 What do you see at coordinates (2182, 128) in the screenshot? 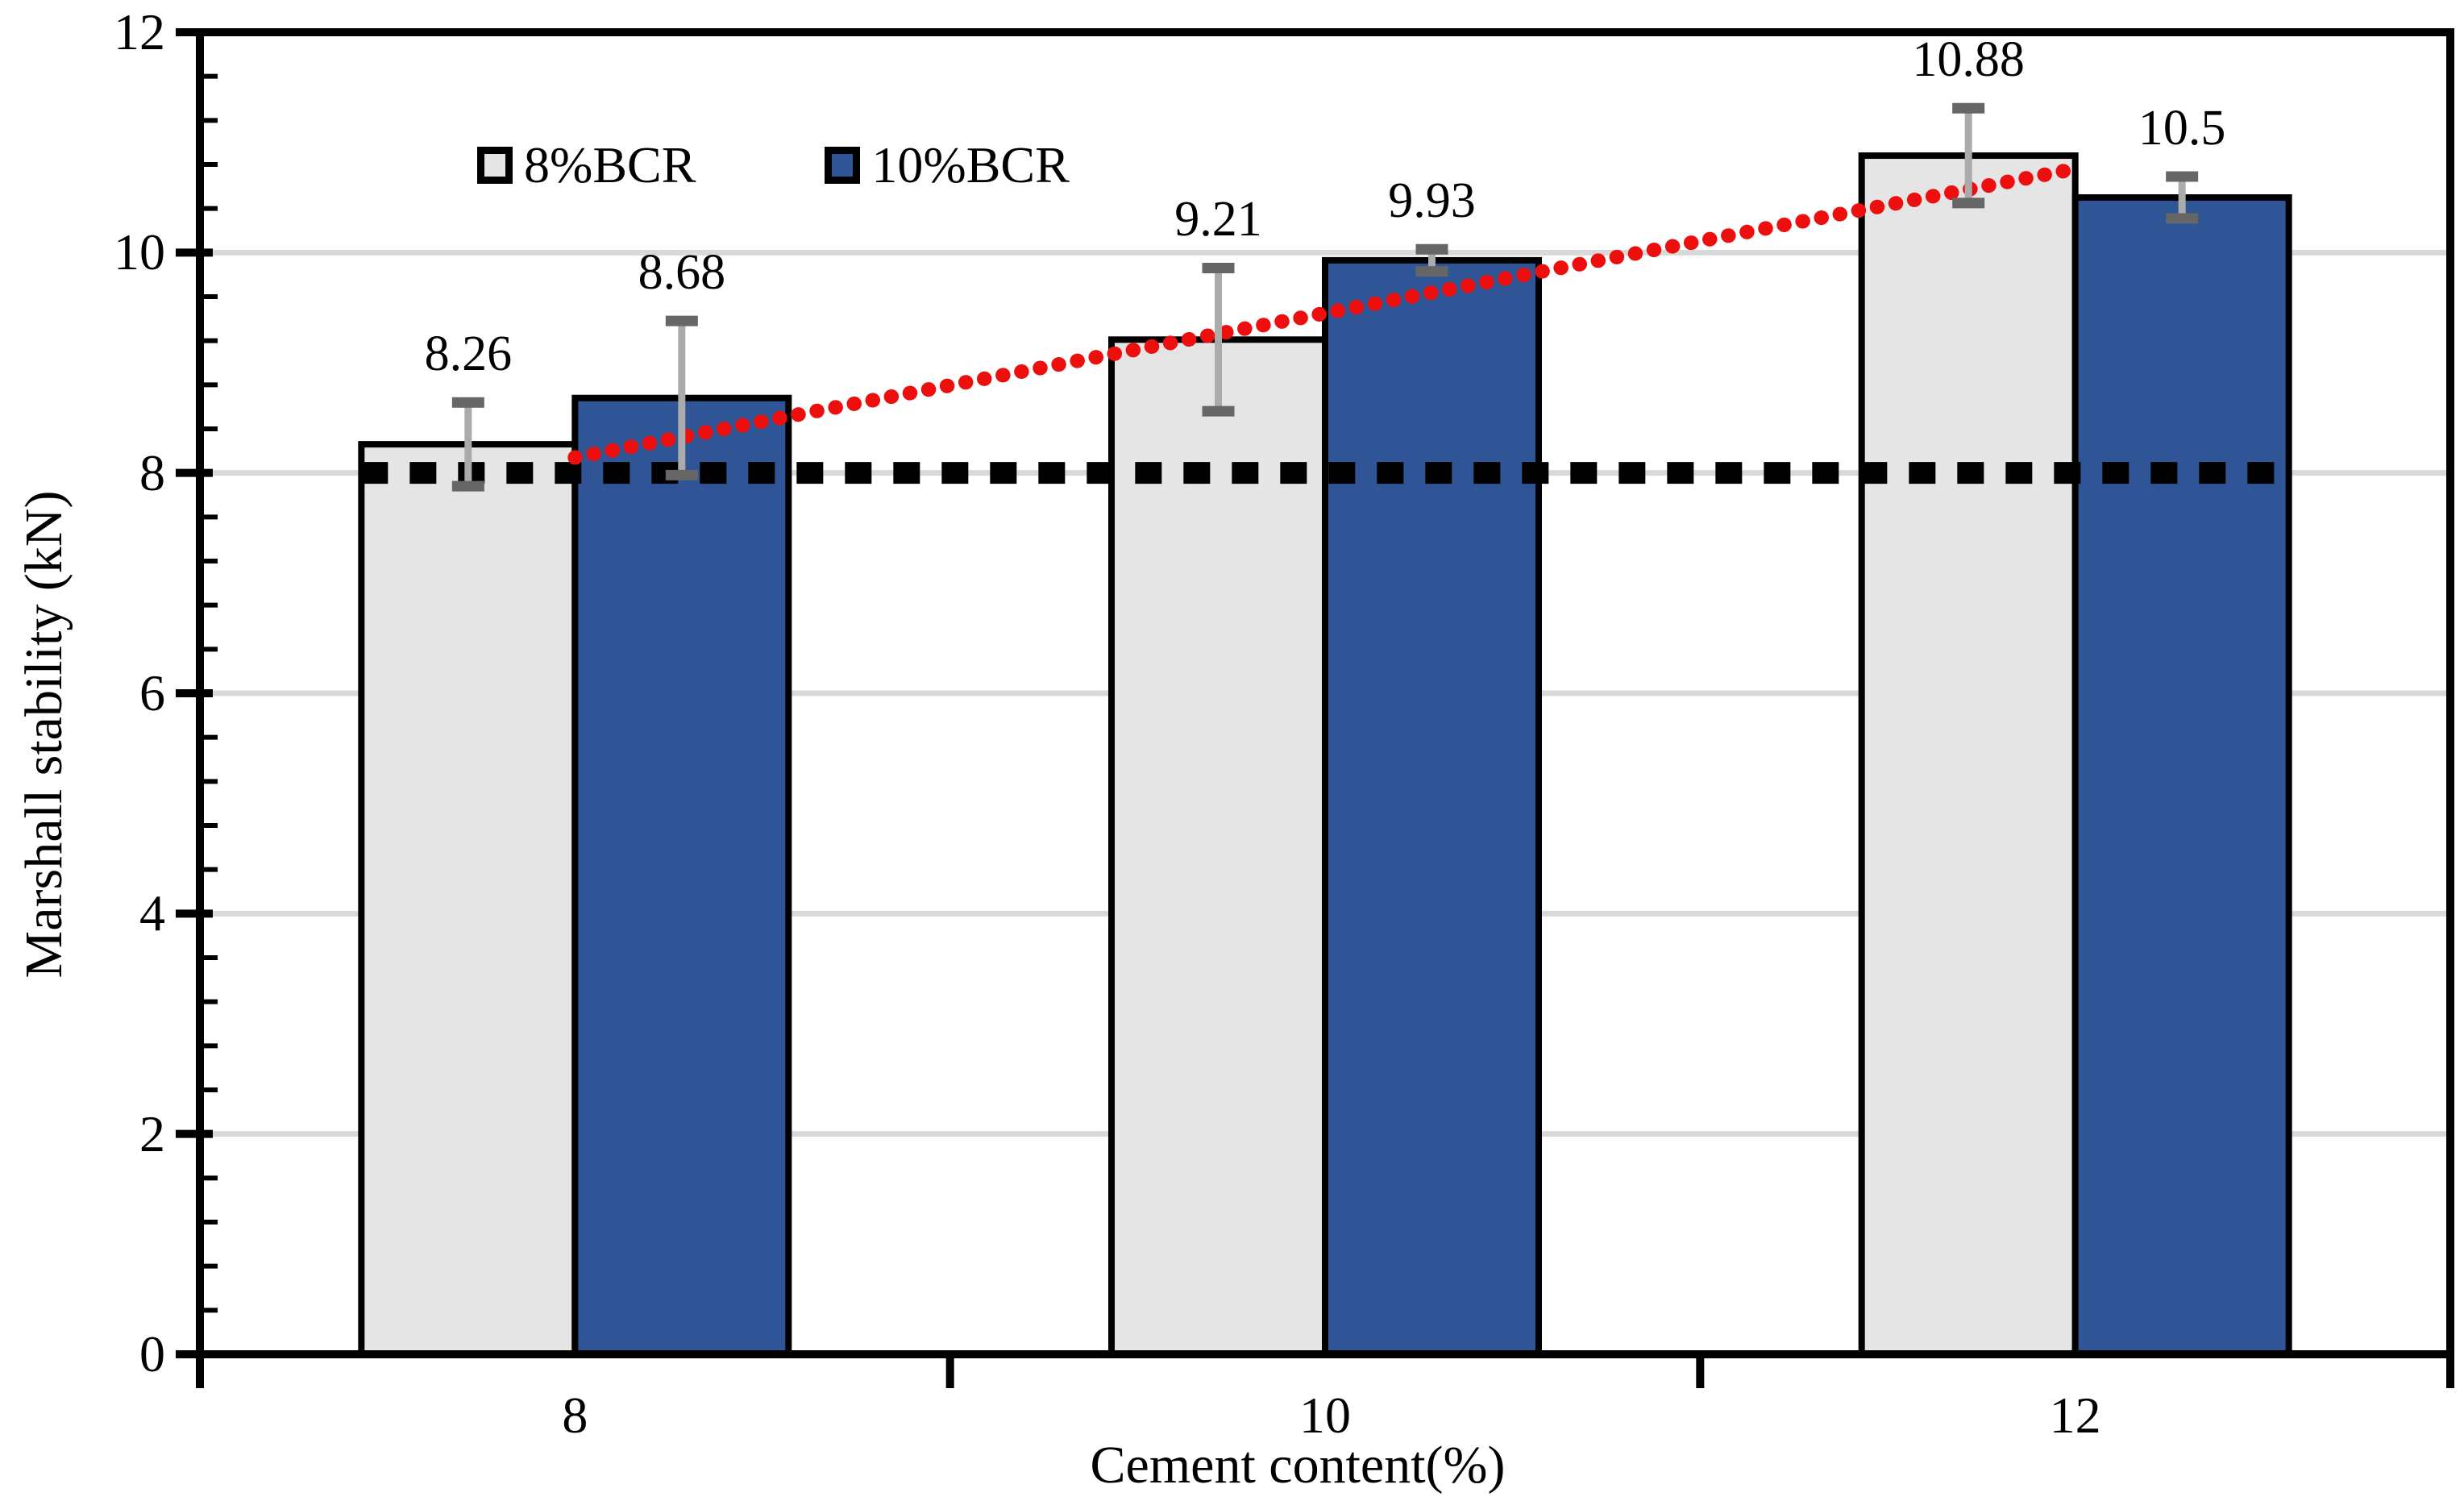
I see `data-label-10%BCR-12: 10.5` at bounding box center [2182, 128].